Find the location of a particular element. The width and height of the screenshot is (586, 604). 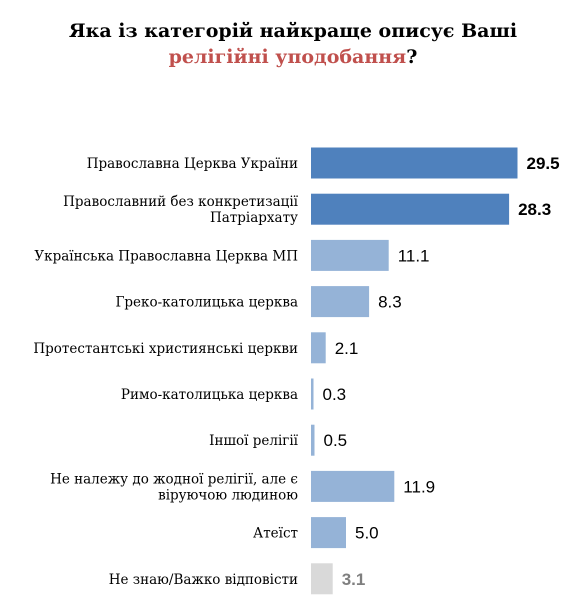

value-label-8: 5.0 is located at coordinates (367, 533).